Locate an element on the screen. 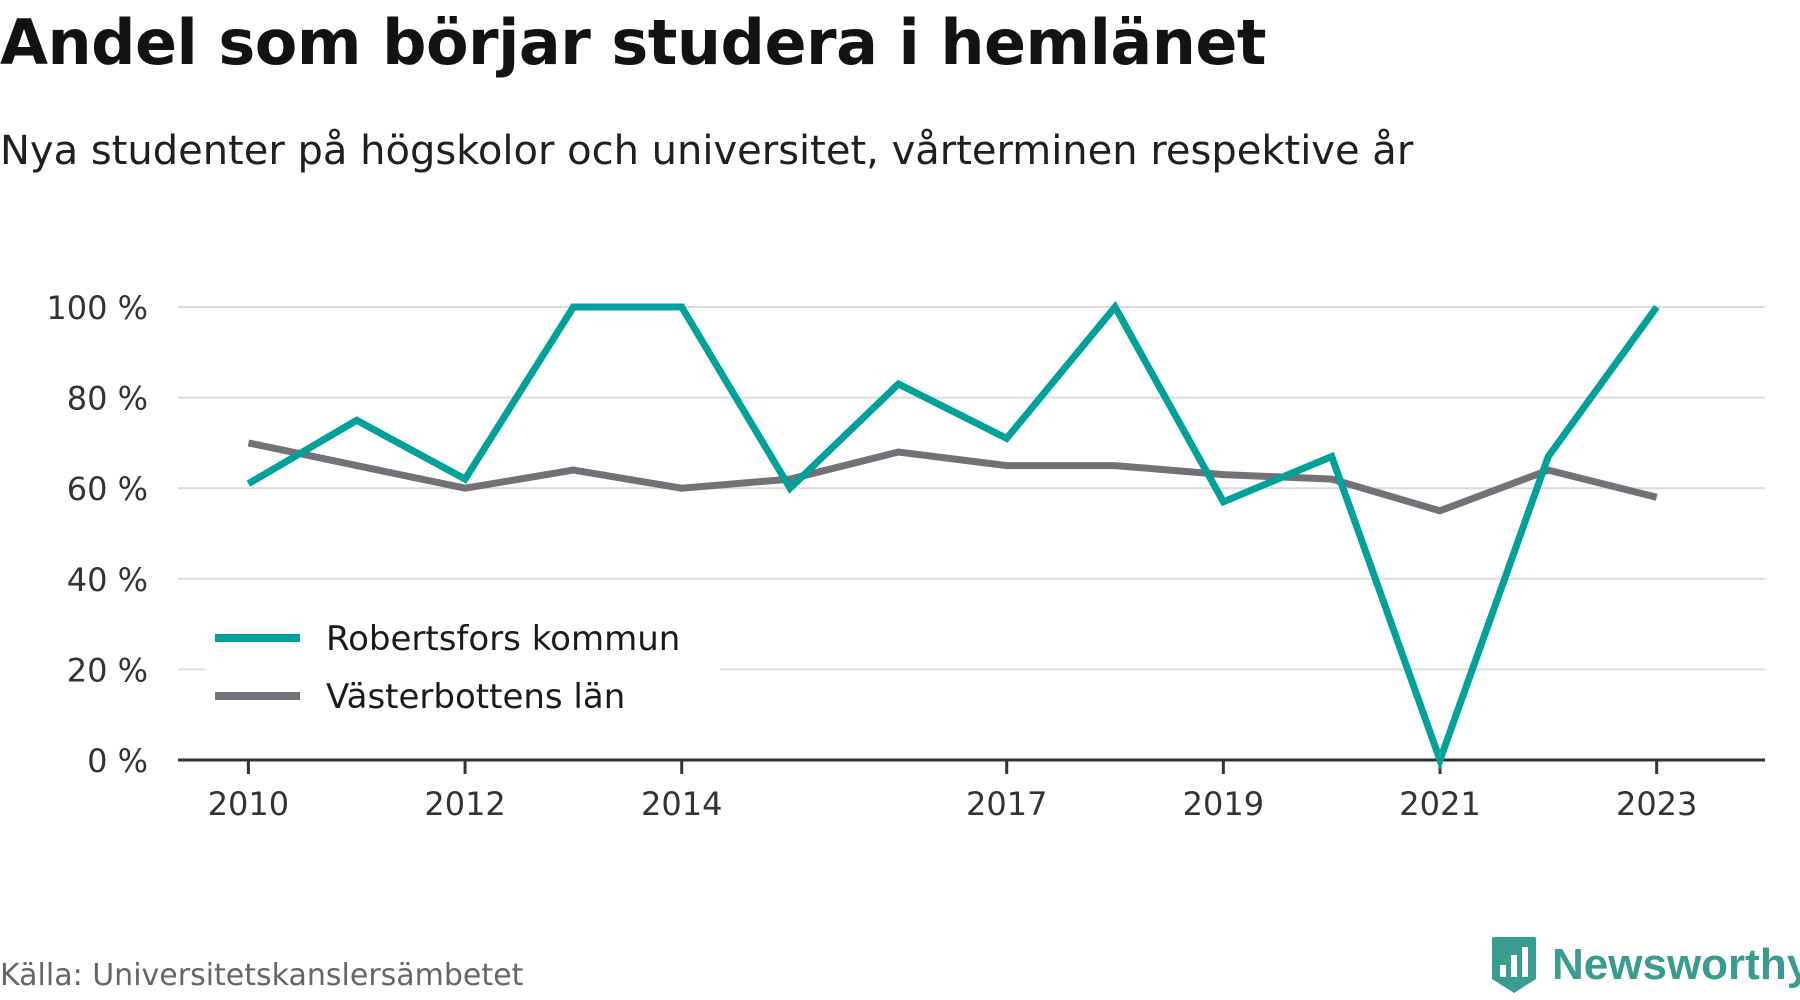 This screenshot has width=1800, height=1000. series-line is located at coordinates (952, 477).